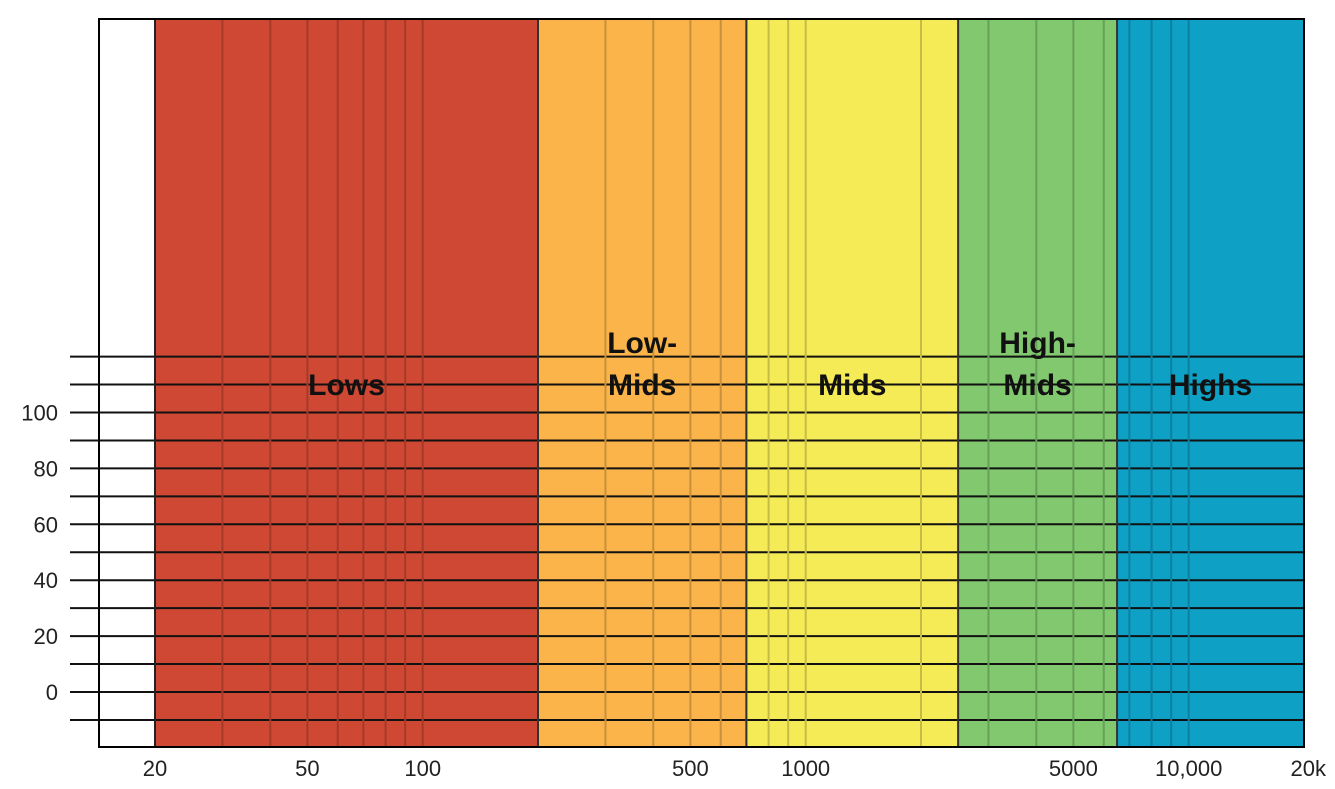  What do you see at coordinates (155, 768) in the screenshot?
I see `x-tick-label: 20` at bounding box center [155, 768].